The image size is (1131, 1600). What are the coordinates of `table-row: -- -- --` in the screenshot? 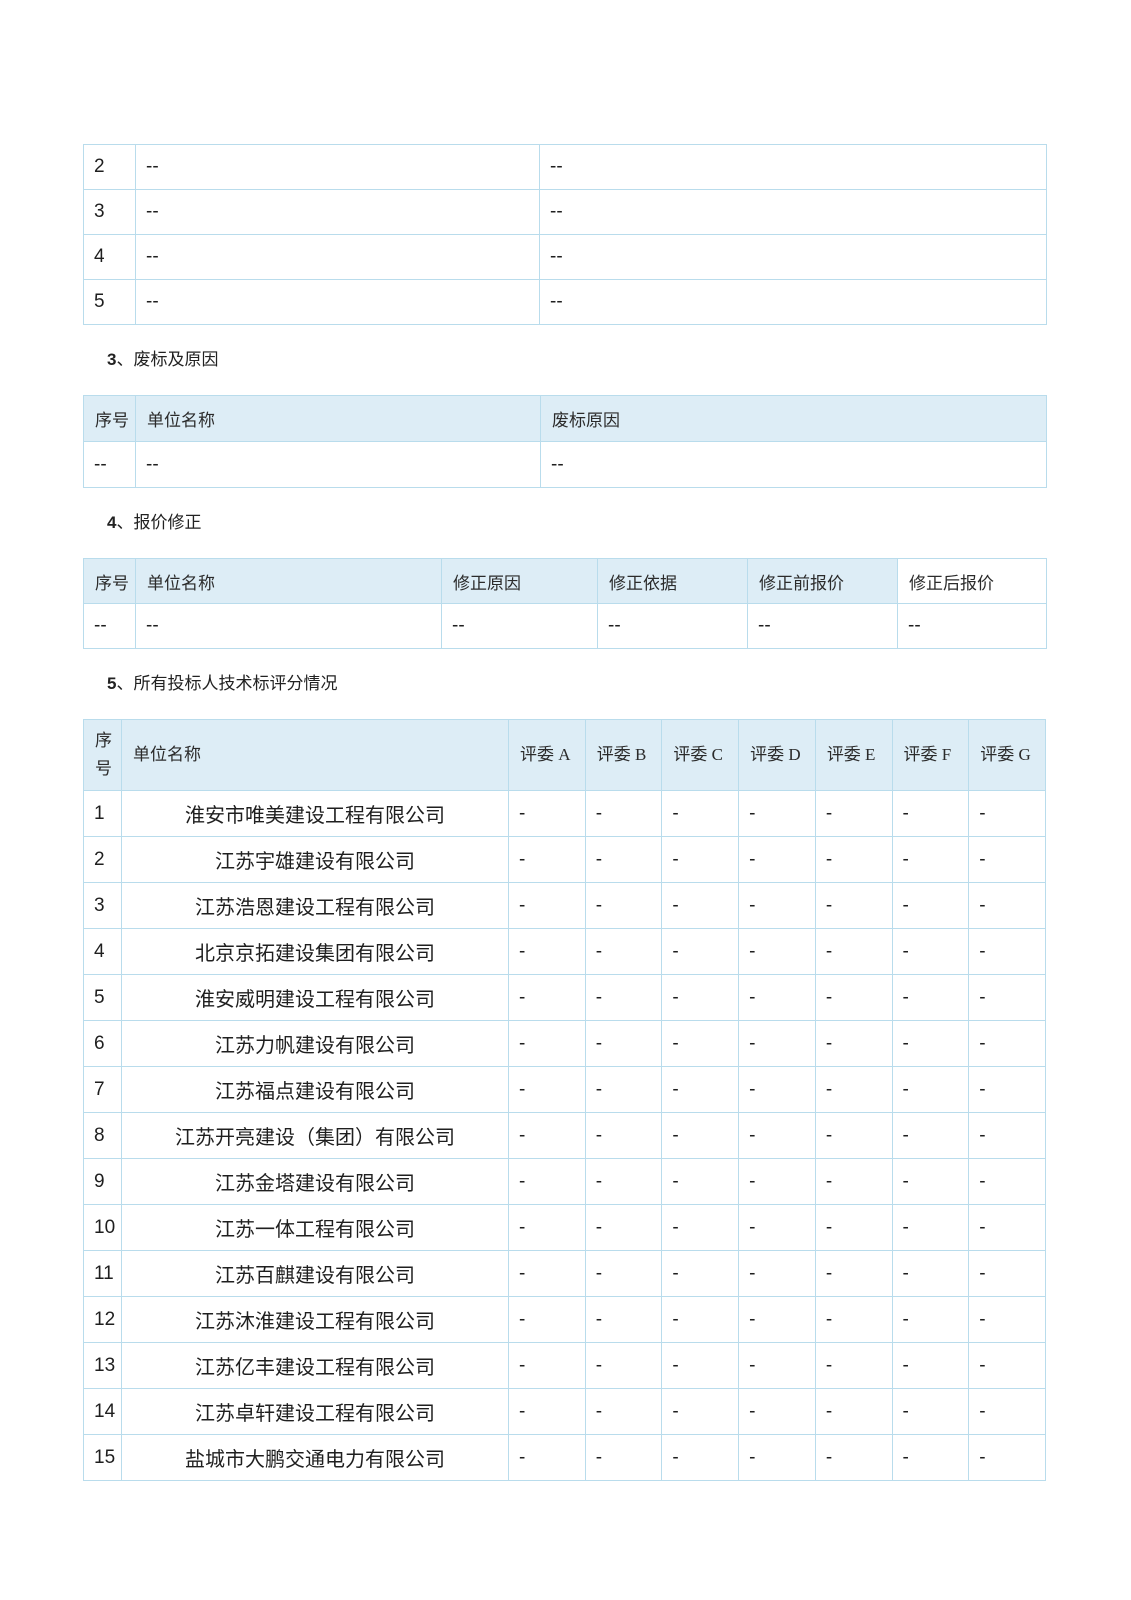 It's located at (565, 464).